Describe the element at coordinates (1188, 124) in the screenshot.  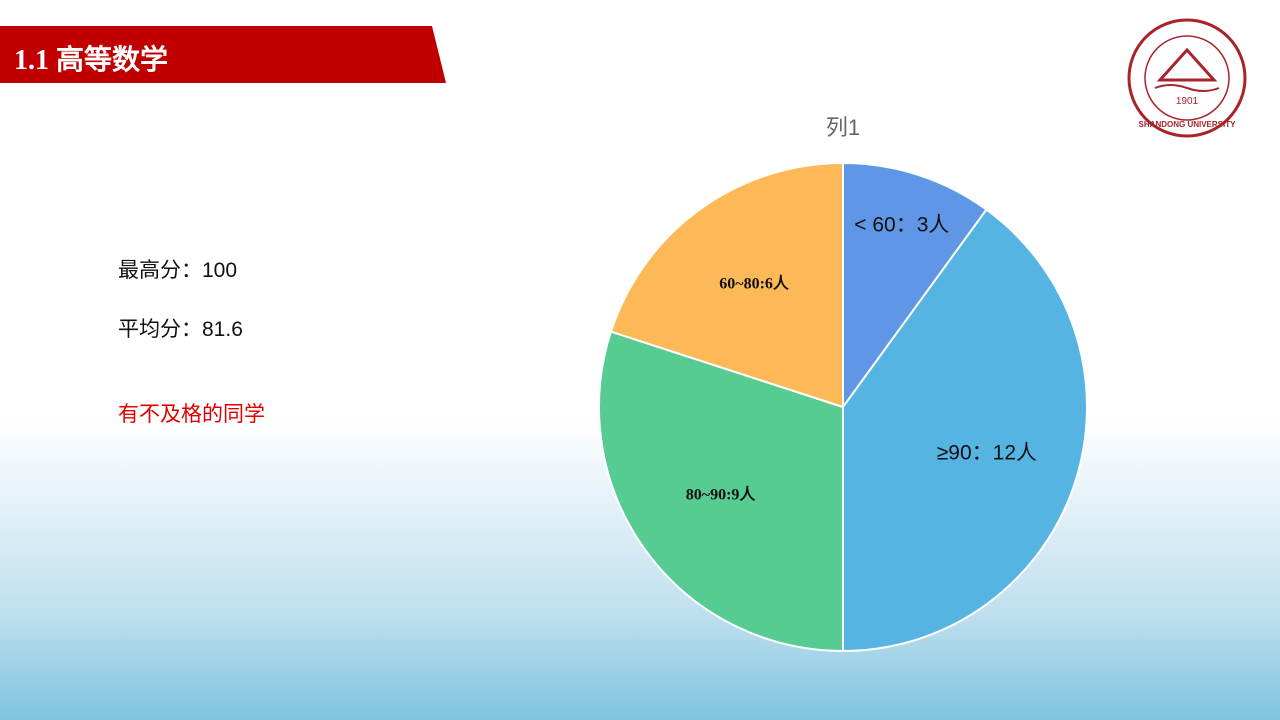
I see `logo-name: SHANDONG UNIVERSITY` at that location.